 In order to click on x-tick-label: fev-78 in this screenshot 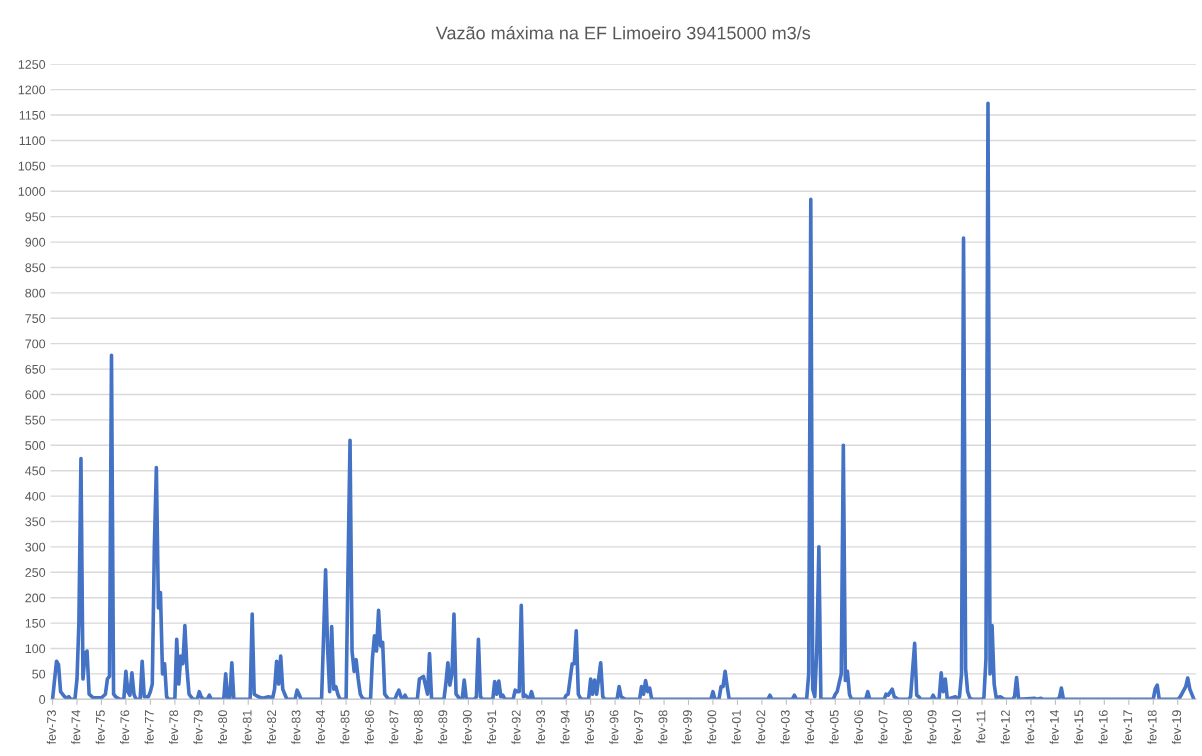, I will do `click(174, 727)`.